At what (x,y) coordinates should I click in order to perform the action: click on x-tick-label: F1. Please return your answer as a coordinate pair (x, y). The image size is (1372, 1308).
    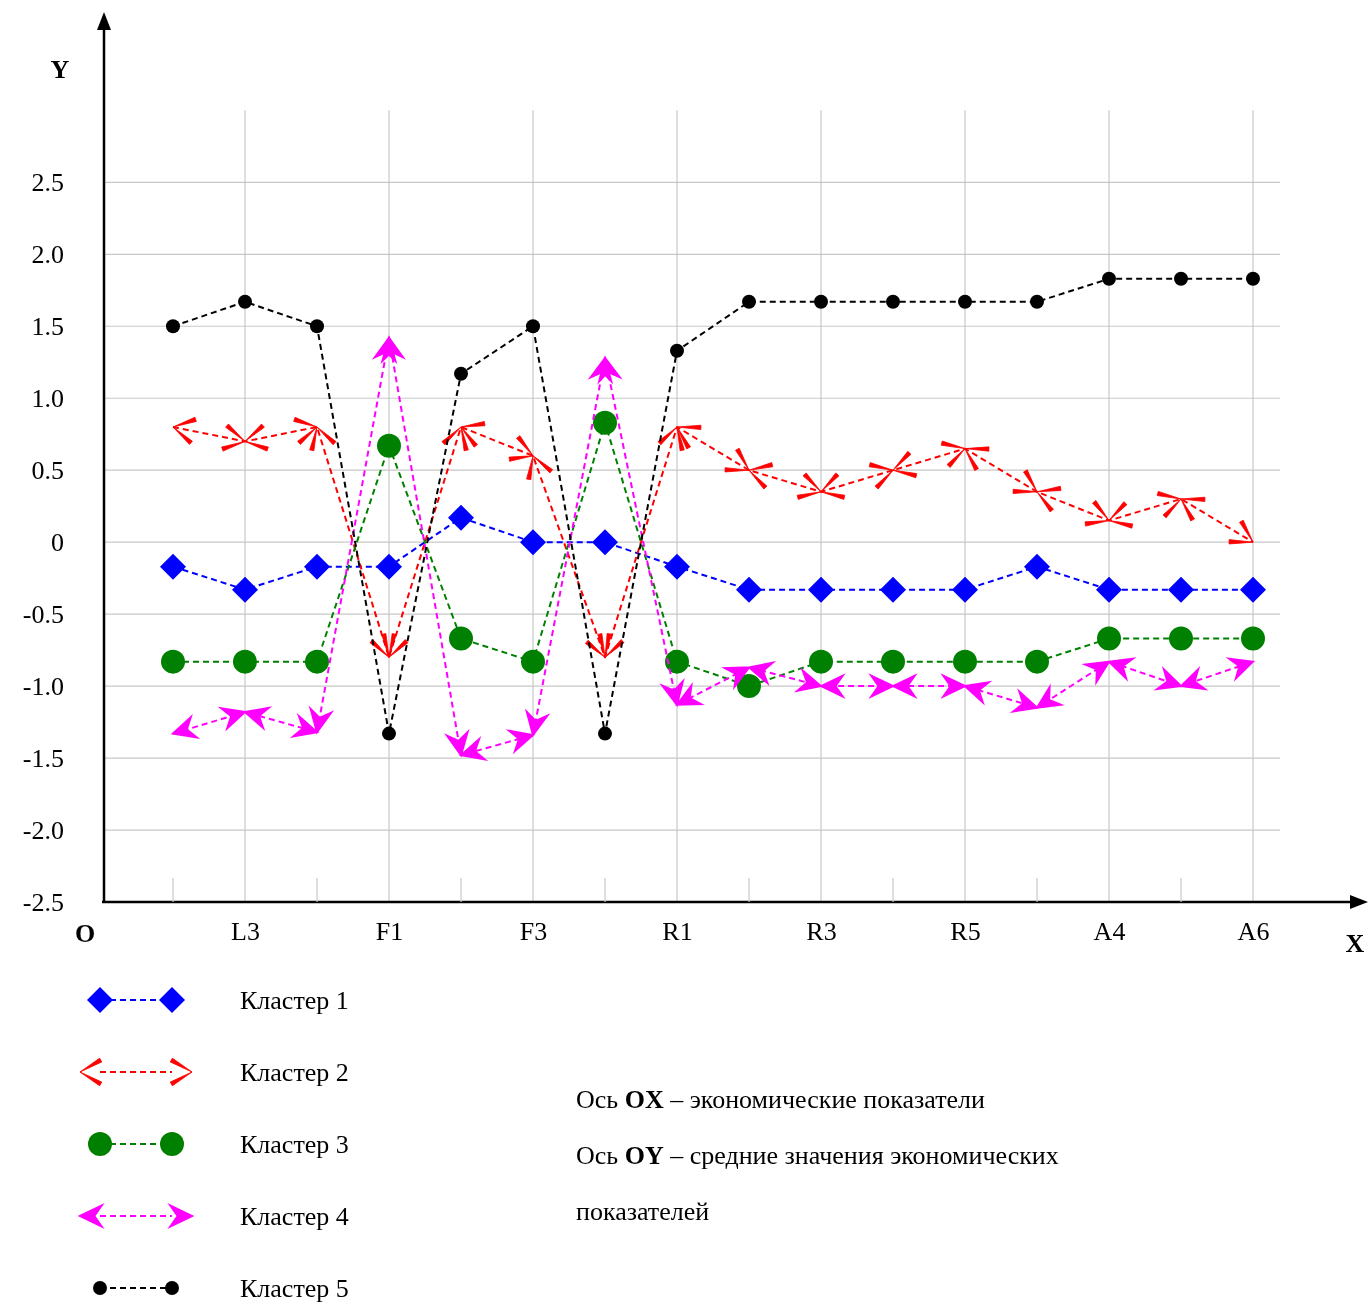
    Looking at the image, I should click on (389, 932).